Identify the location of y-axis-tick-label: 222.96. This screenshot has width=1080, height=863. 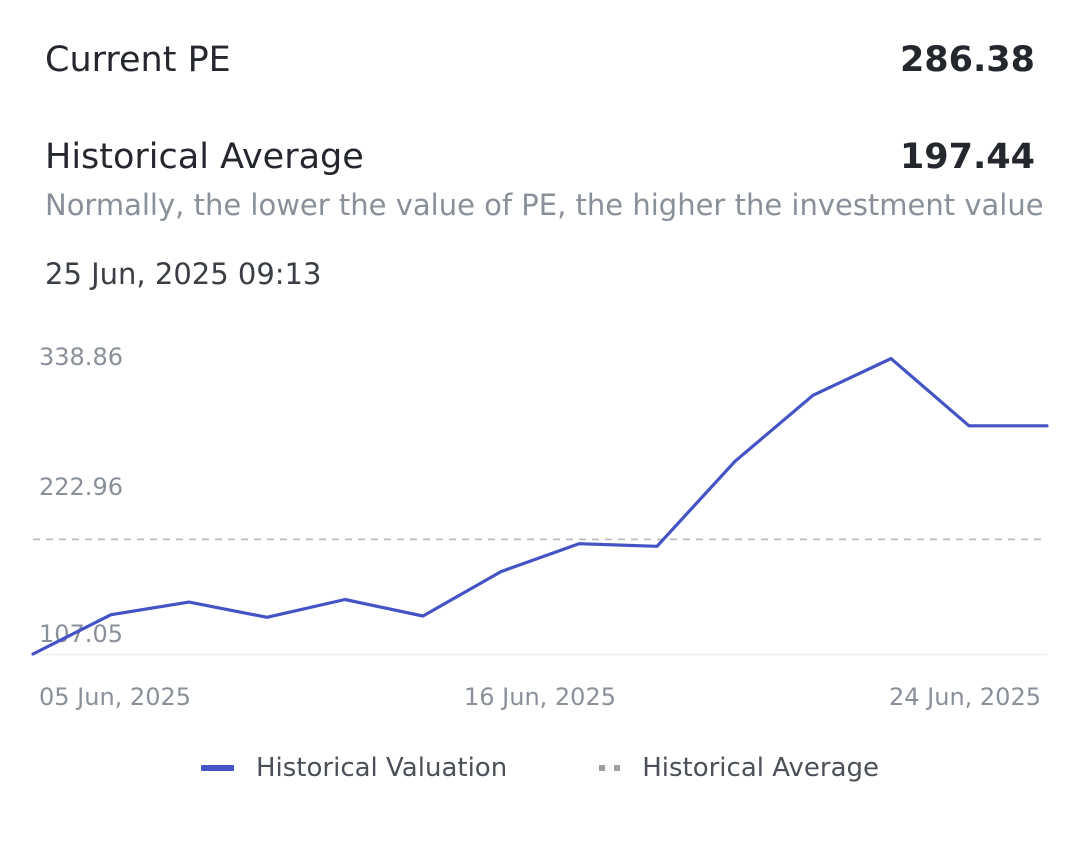
(81, 487).